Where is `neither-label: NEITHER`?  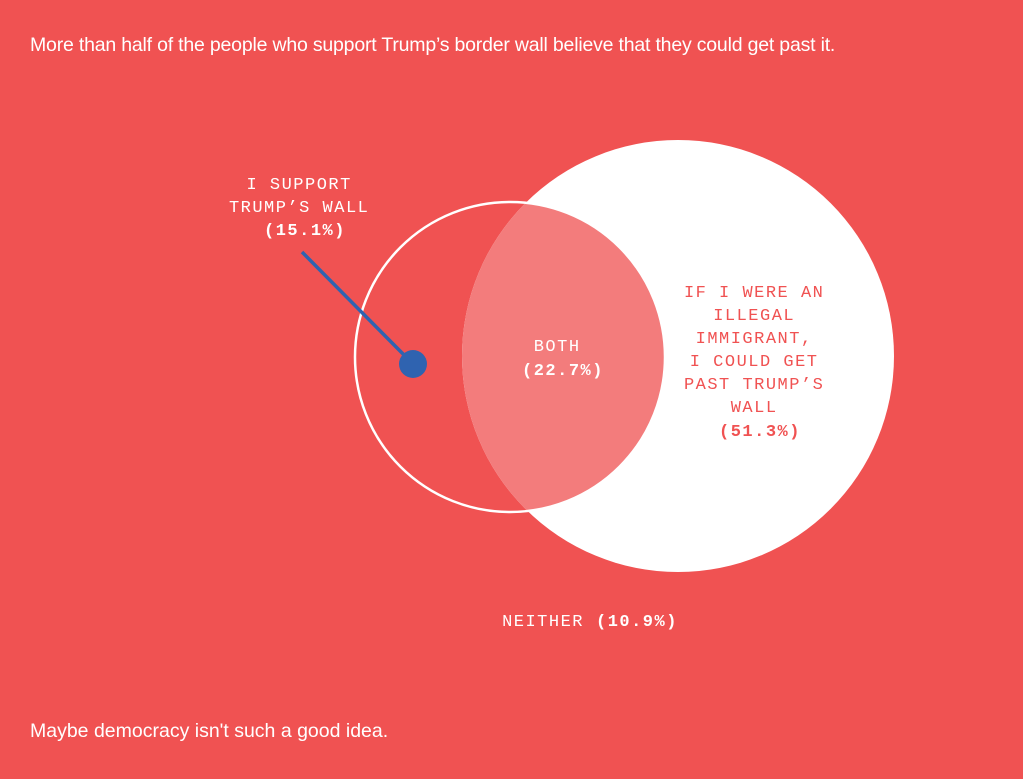
neither-label: NEITHER is located at coordinates (543, 622).